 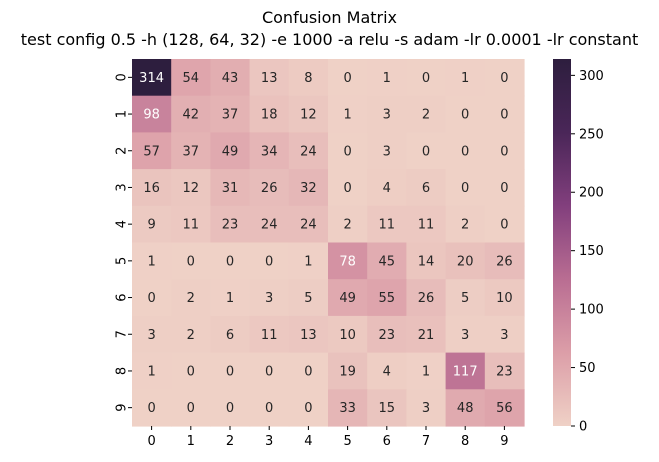 I want to click on cell-value-label: 16, so click(x=151, y=188).